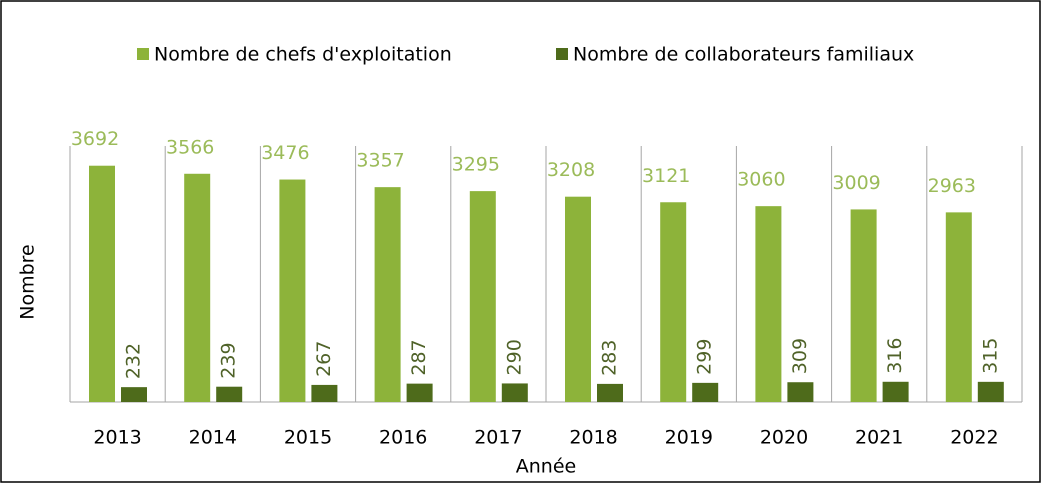 The image size is (1041, 487). I want to click on x-tick-label: 2017, so click(498, 438).